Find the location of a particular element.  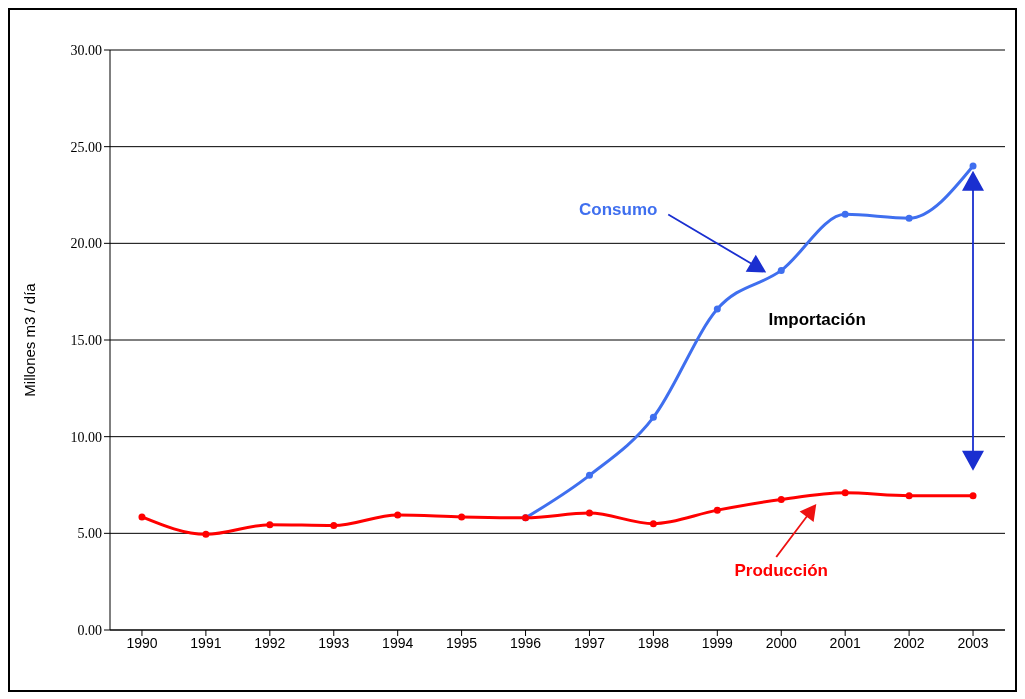

x-tick-label: 2001 is located at coordinates (845, 642).